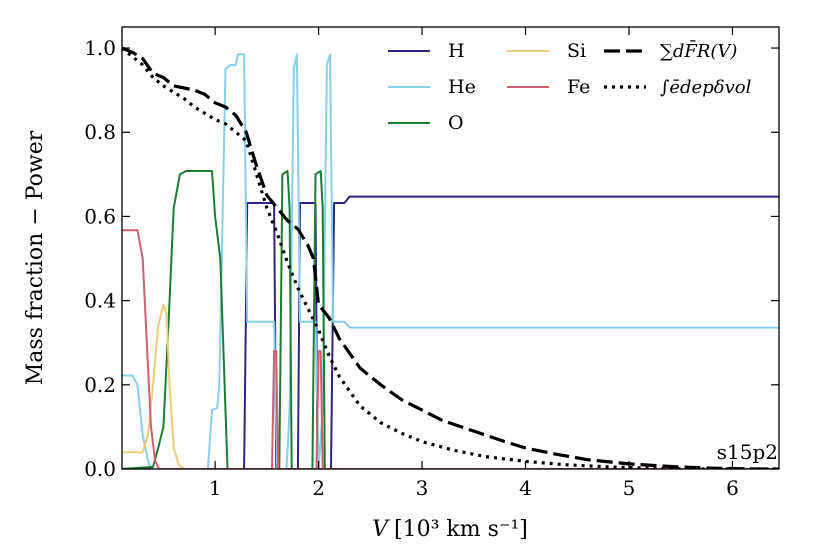  Describe the element at coordinates (698, 50) in the screenshot. I see `legend-label: ∑dF̄R(V)` at that location.